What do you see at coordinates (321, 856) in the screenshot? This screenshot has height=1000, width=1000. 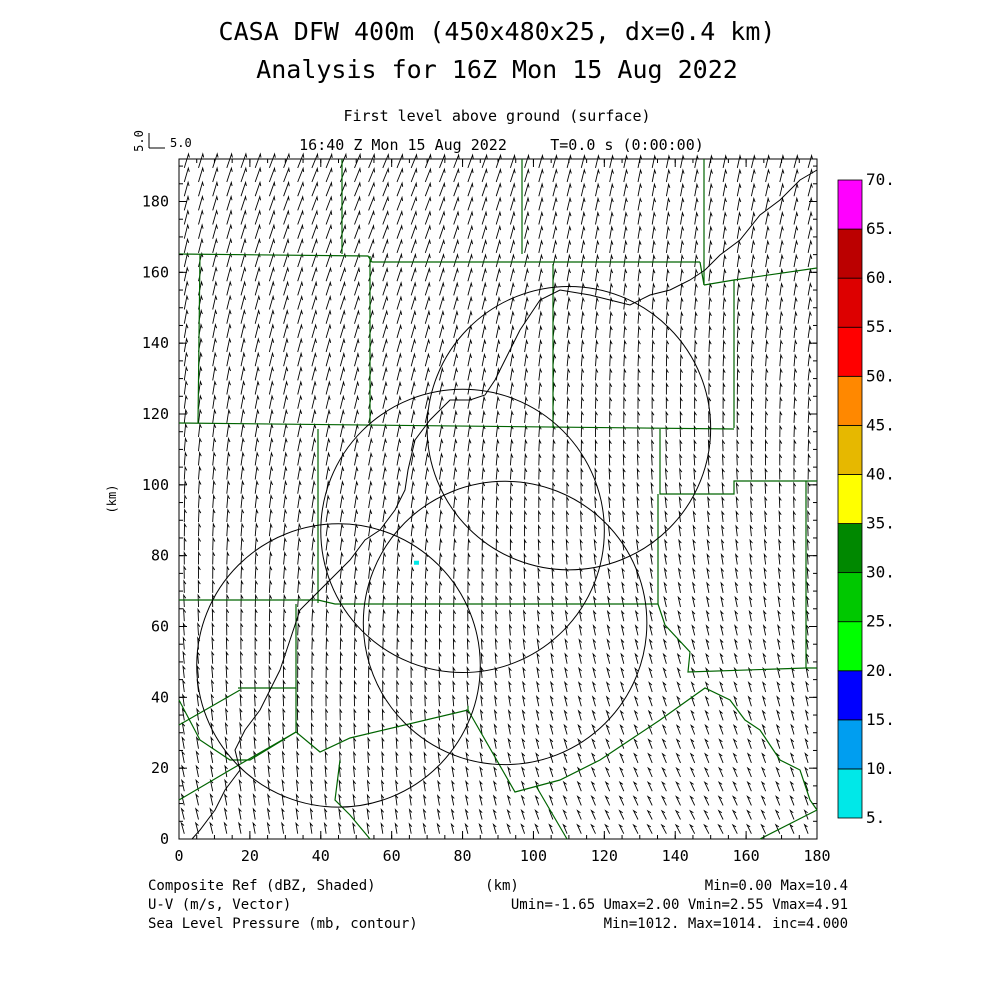 I see `x-tick-label: 40` at bounding box center [321, 856].